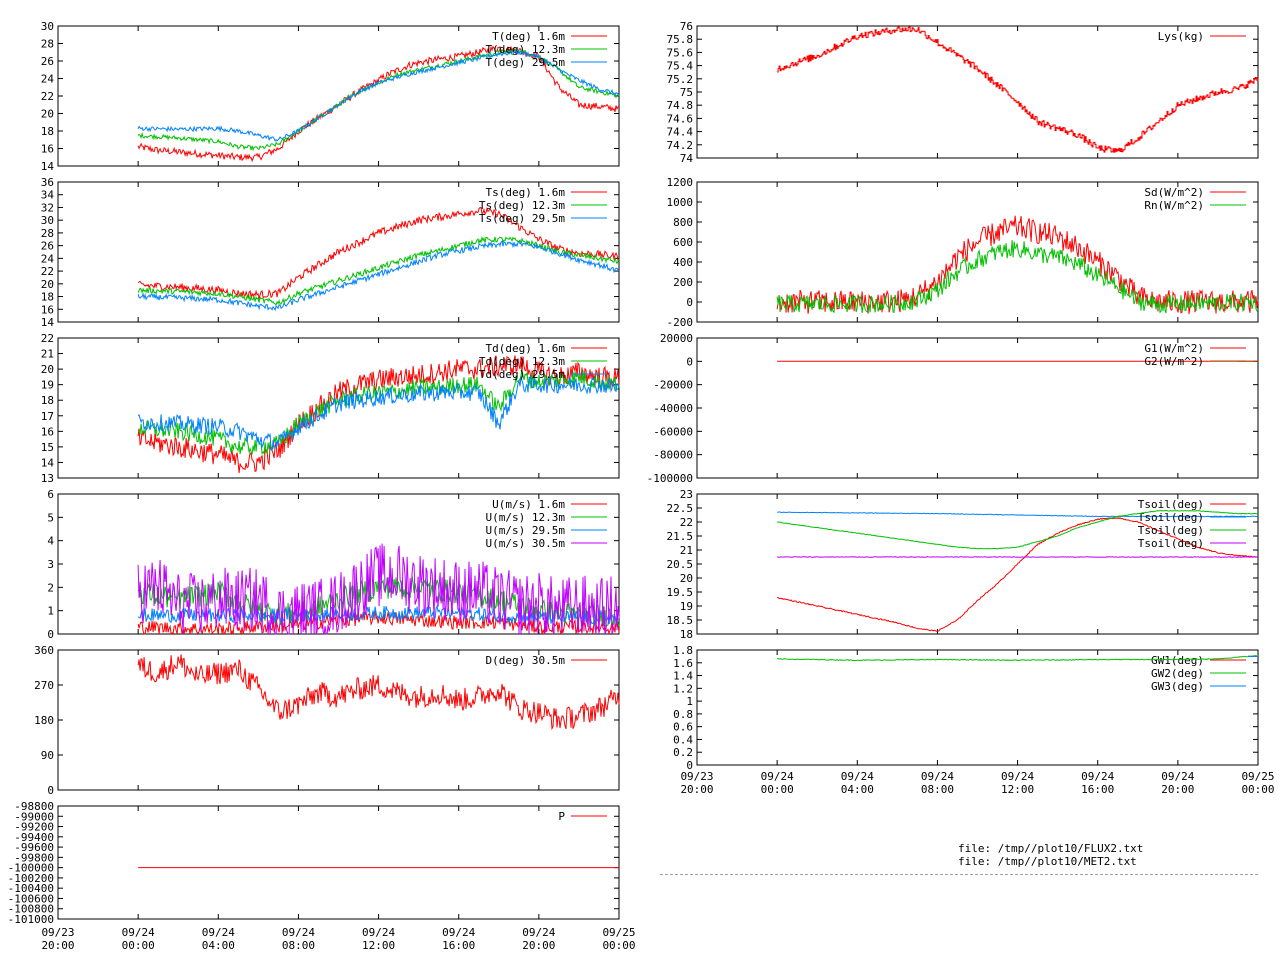 The height and width of the screenshot is (960, 1280). I want to click on y-tick-label: 21.5, so click(680, 536).